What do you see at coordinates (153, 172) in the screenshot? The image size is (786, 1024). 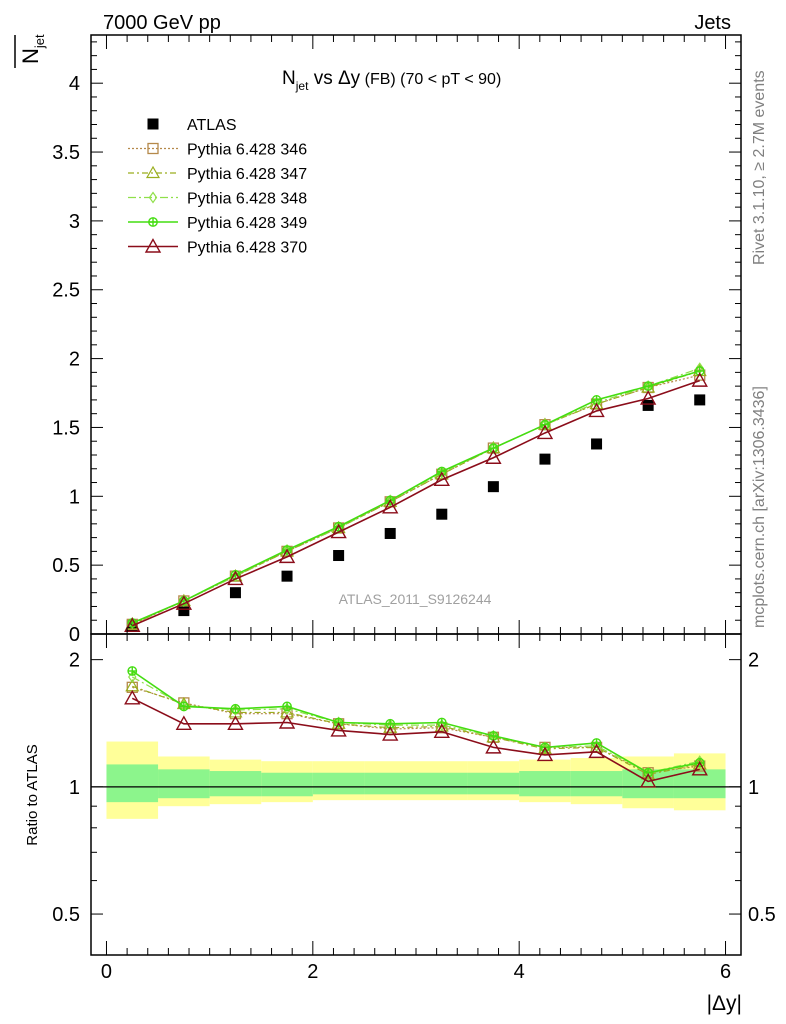 I see `legend-marker-p347` at bounding box center [153, 172].